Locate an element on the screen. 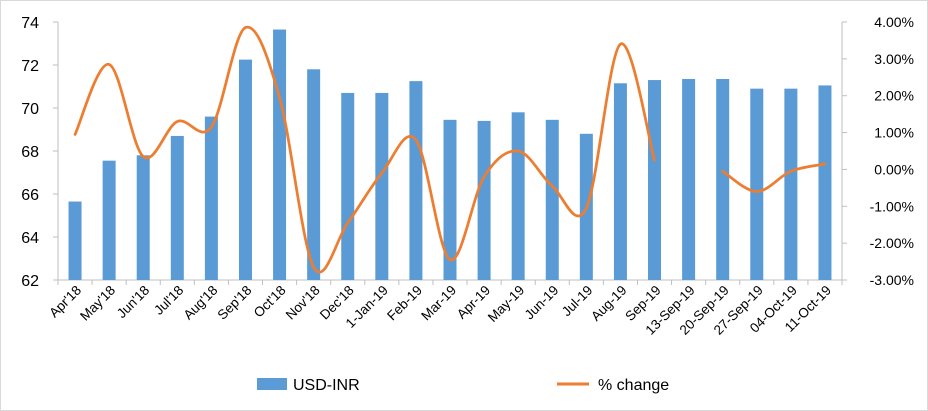 The width and height of the screenshot is (928, 411). left-tick-label: 68 is located at coordinates (30, 152).